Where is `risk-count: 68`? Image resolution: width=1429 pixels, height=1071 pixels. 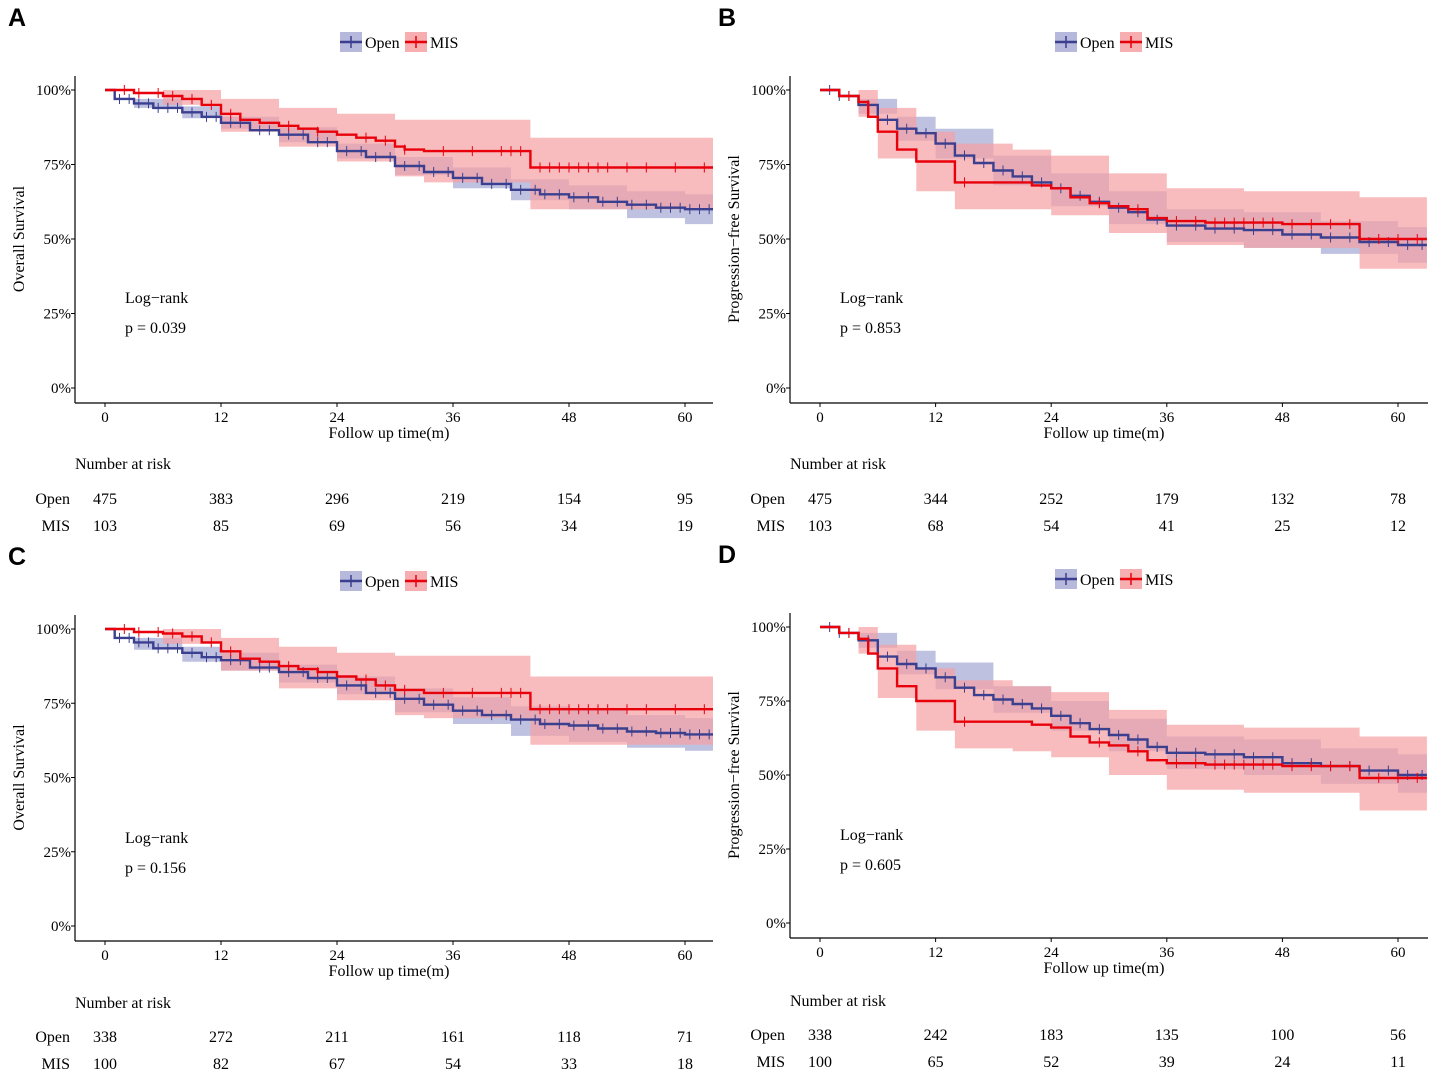
risk-count: 68 is located at coordinates (936, 526).